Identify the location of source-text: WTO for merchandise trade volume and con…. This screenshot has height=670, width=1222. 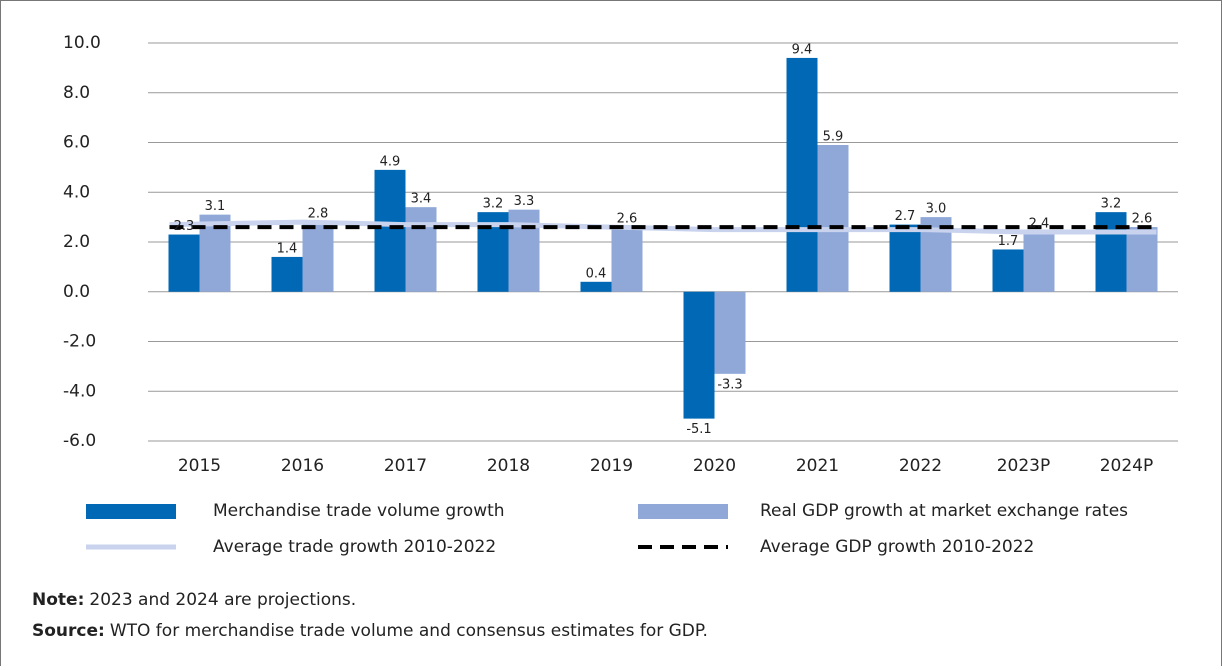
(409, 631).